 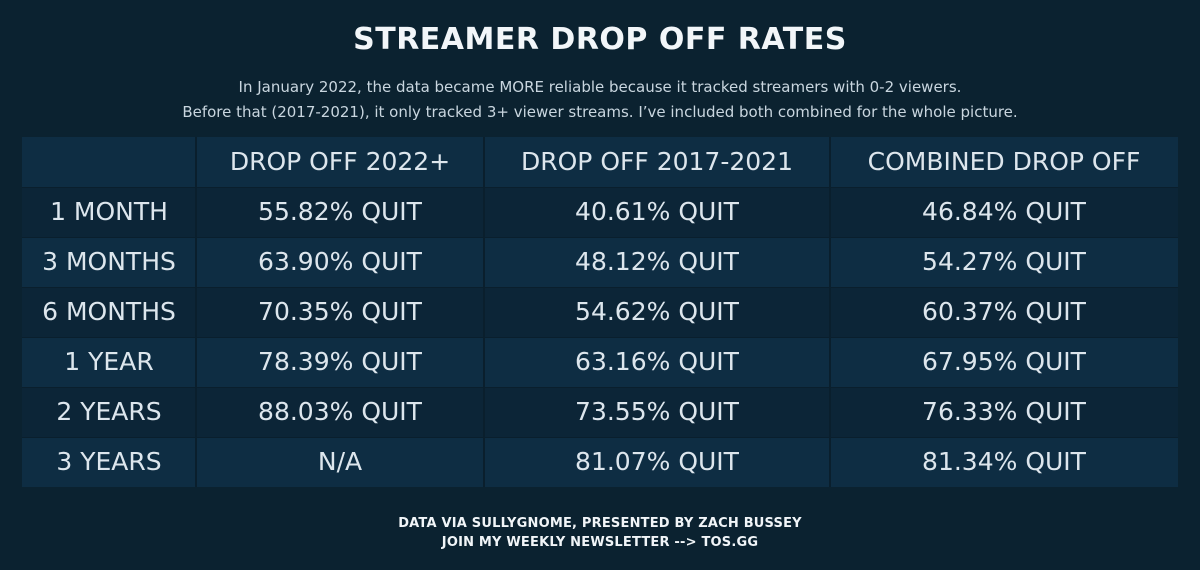 I want to click on table-cell: 54.27% QUIT, so click(x=1004, y=261).